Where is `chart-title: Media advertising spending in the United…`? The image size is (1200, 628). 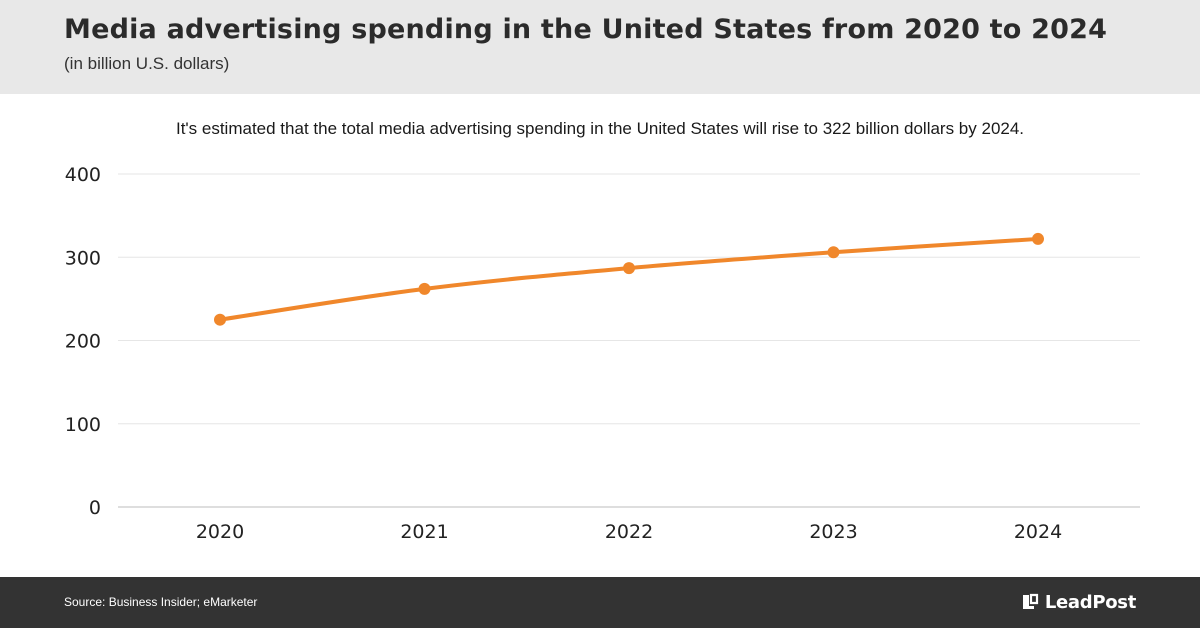
chart-title: Media advertising spending in the United… is located at coordinates (586, 29).